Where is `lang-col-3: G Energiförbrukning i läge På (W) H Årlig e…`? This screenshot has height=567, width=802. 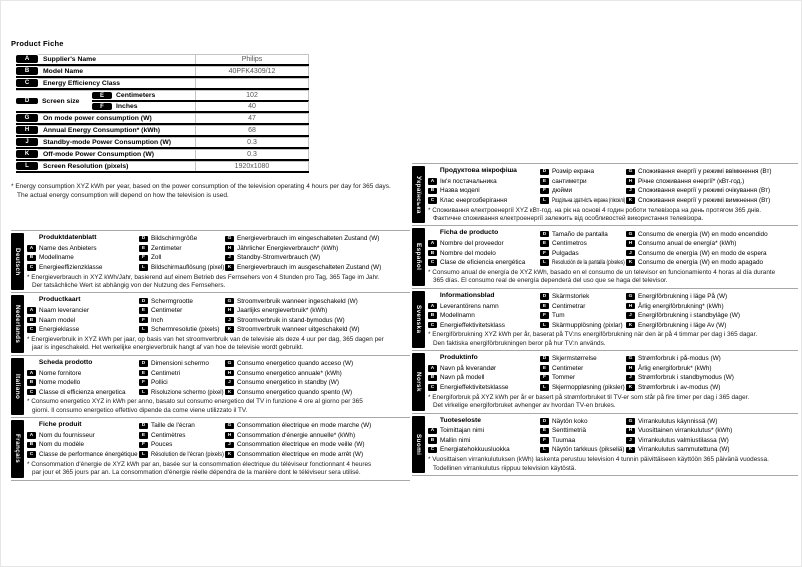
lang-col-3: G Energiförbrukning i läge På (W) H Årlig e… is located at coordinates (712, 311).